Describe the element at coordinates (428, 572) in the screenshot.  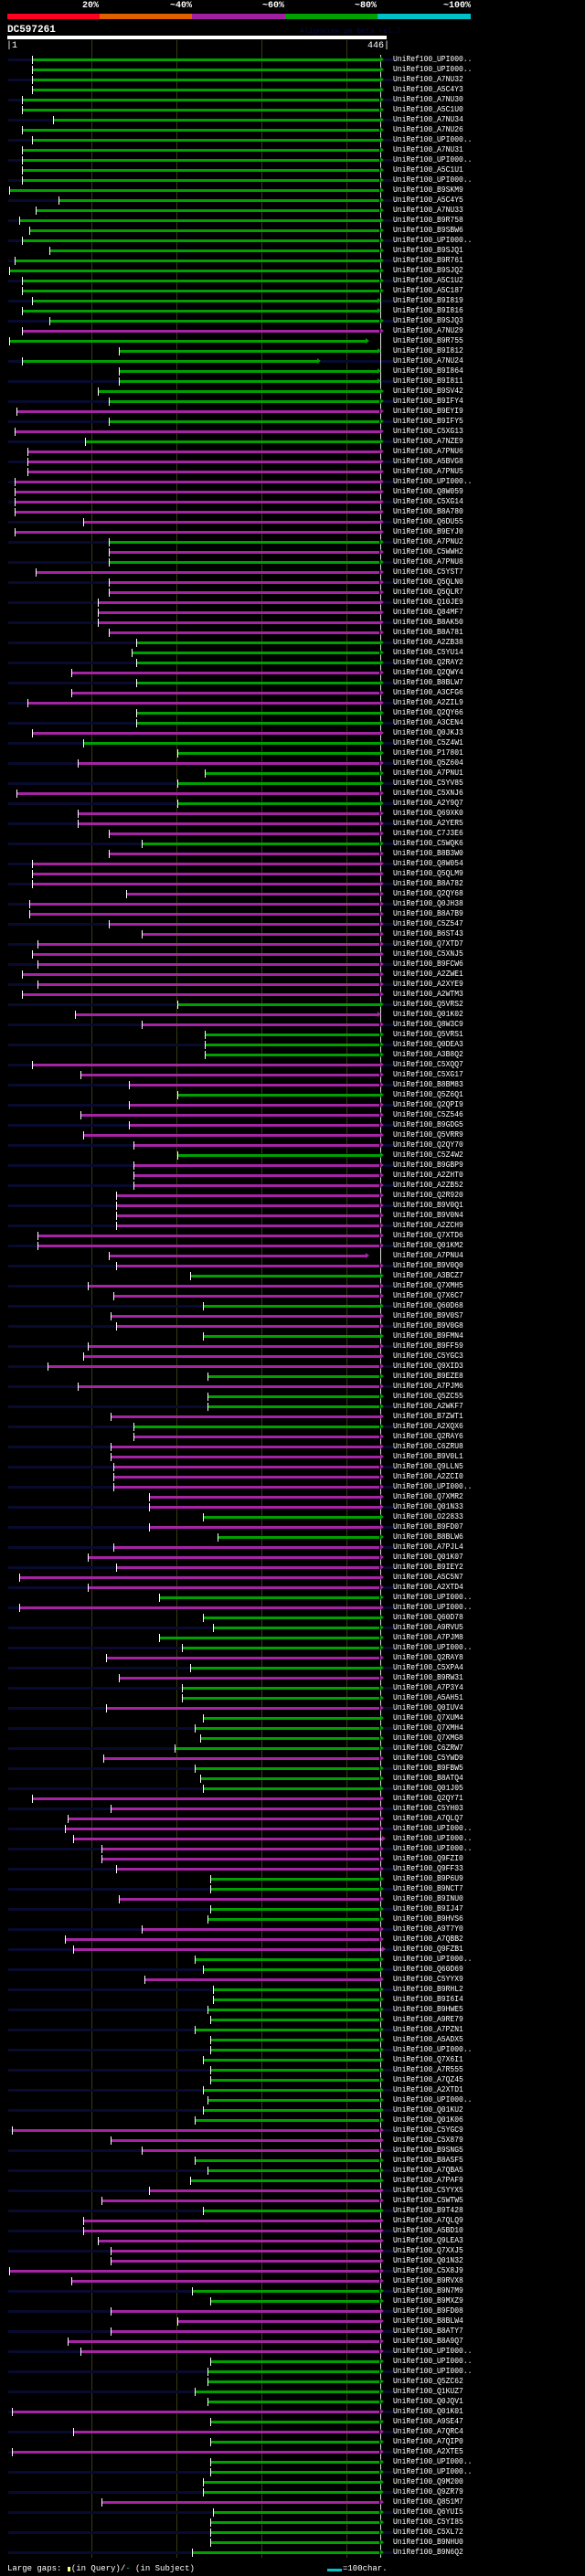
I see `hit-label: UniRef100_C5YST7` at that location.